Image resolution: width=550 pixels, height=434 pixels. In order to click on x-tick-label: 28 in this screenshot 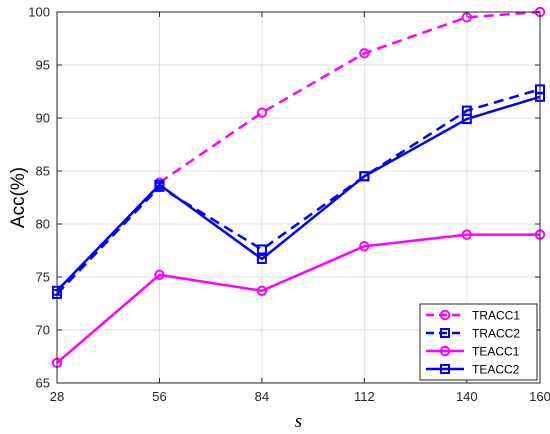, I will do `click(57, 396)`.